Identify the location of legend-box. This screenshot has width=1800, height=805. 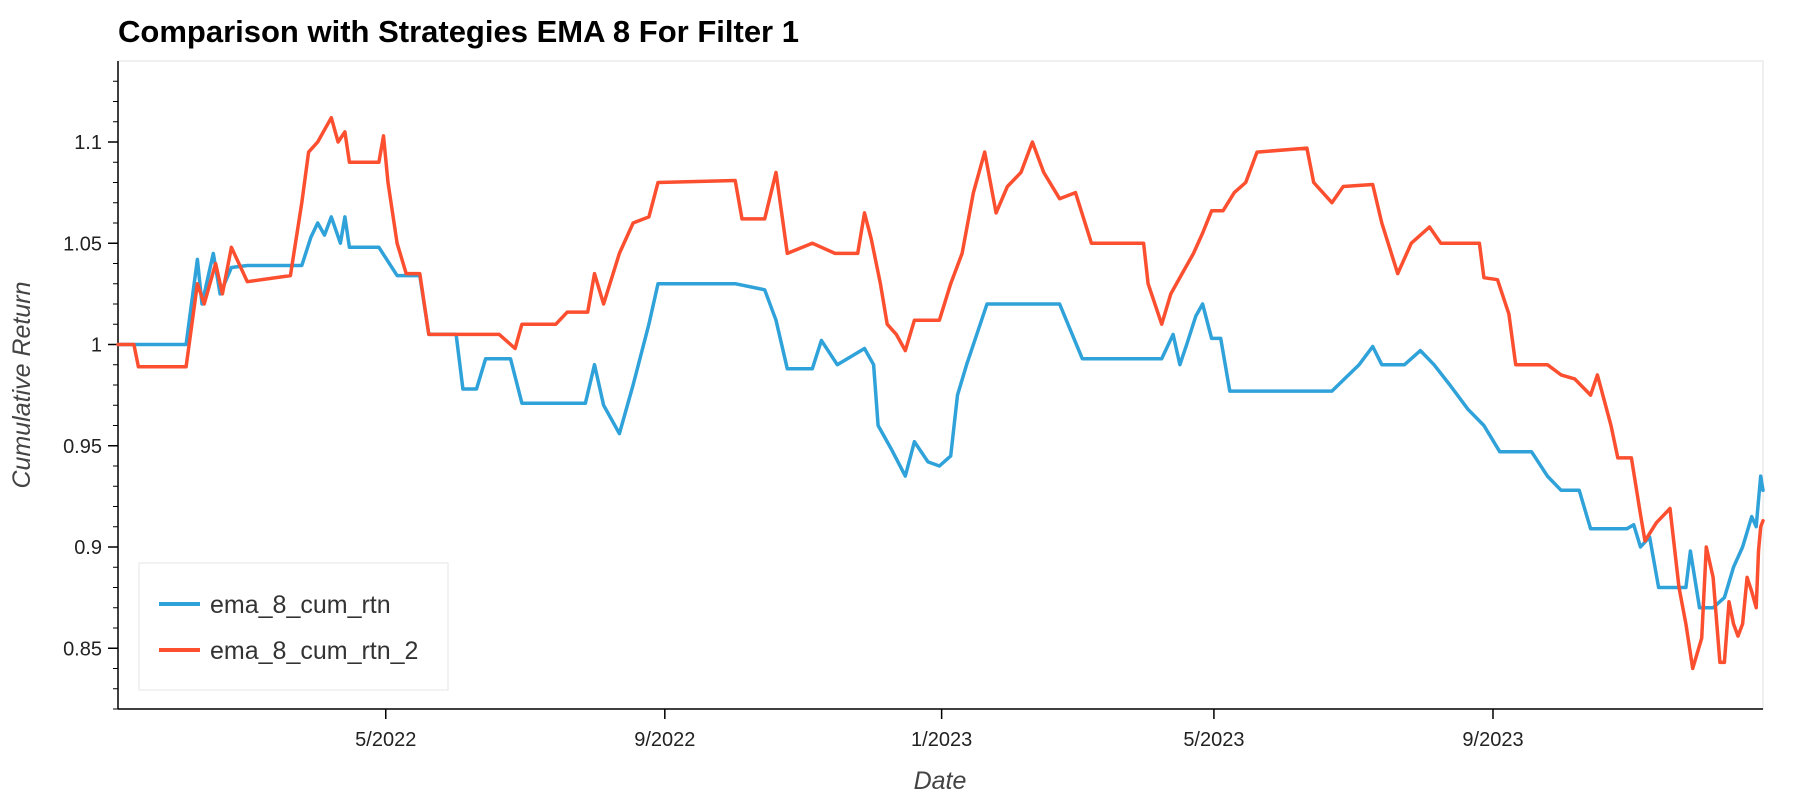
(293, 626).